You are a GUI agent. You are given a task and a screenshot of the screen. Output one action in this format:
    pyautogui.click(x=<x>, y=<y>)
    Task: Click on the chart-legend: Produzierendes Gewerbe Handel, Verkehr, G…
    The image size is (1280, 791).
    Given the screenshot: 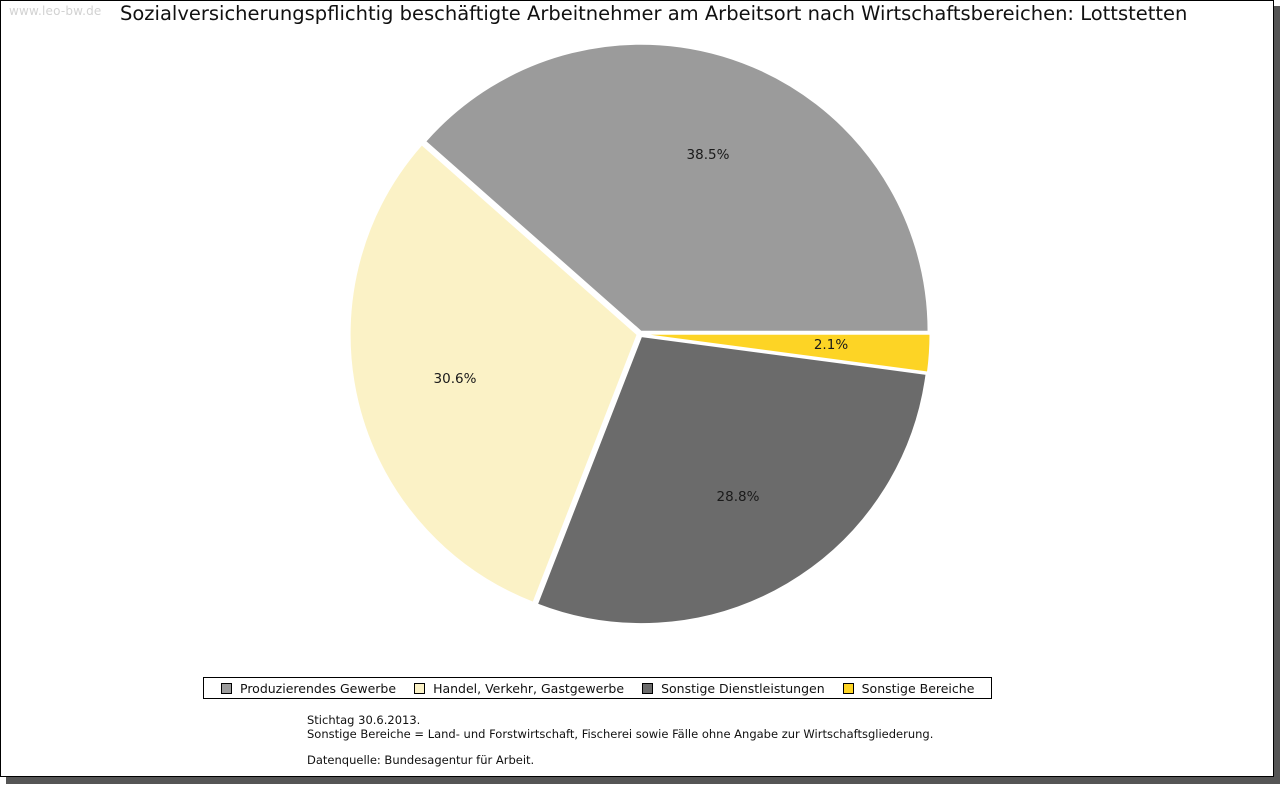 What is the action you would take?
    pyautogui.click(x=598, y=688)
    